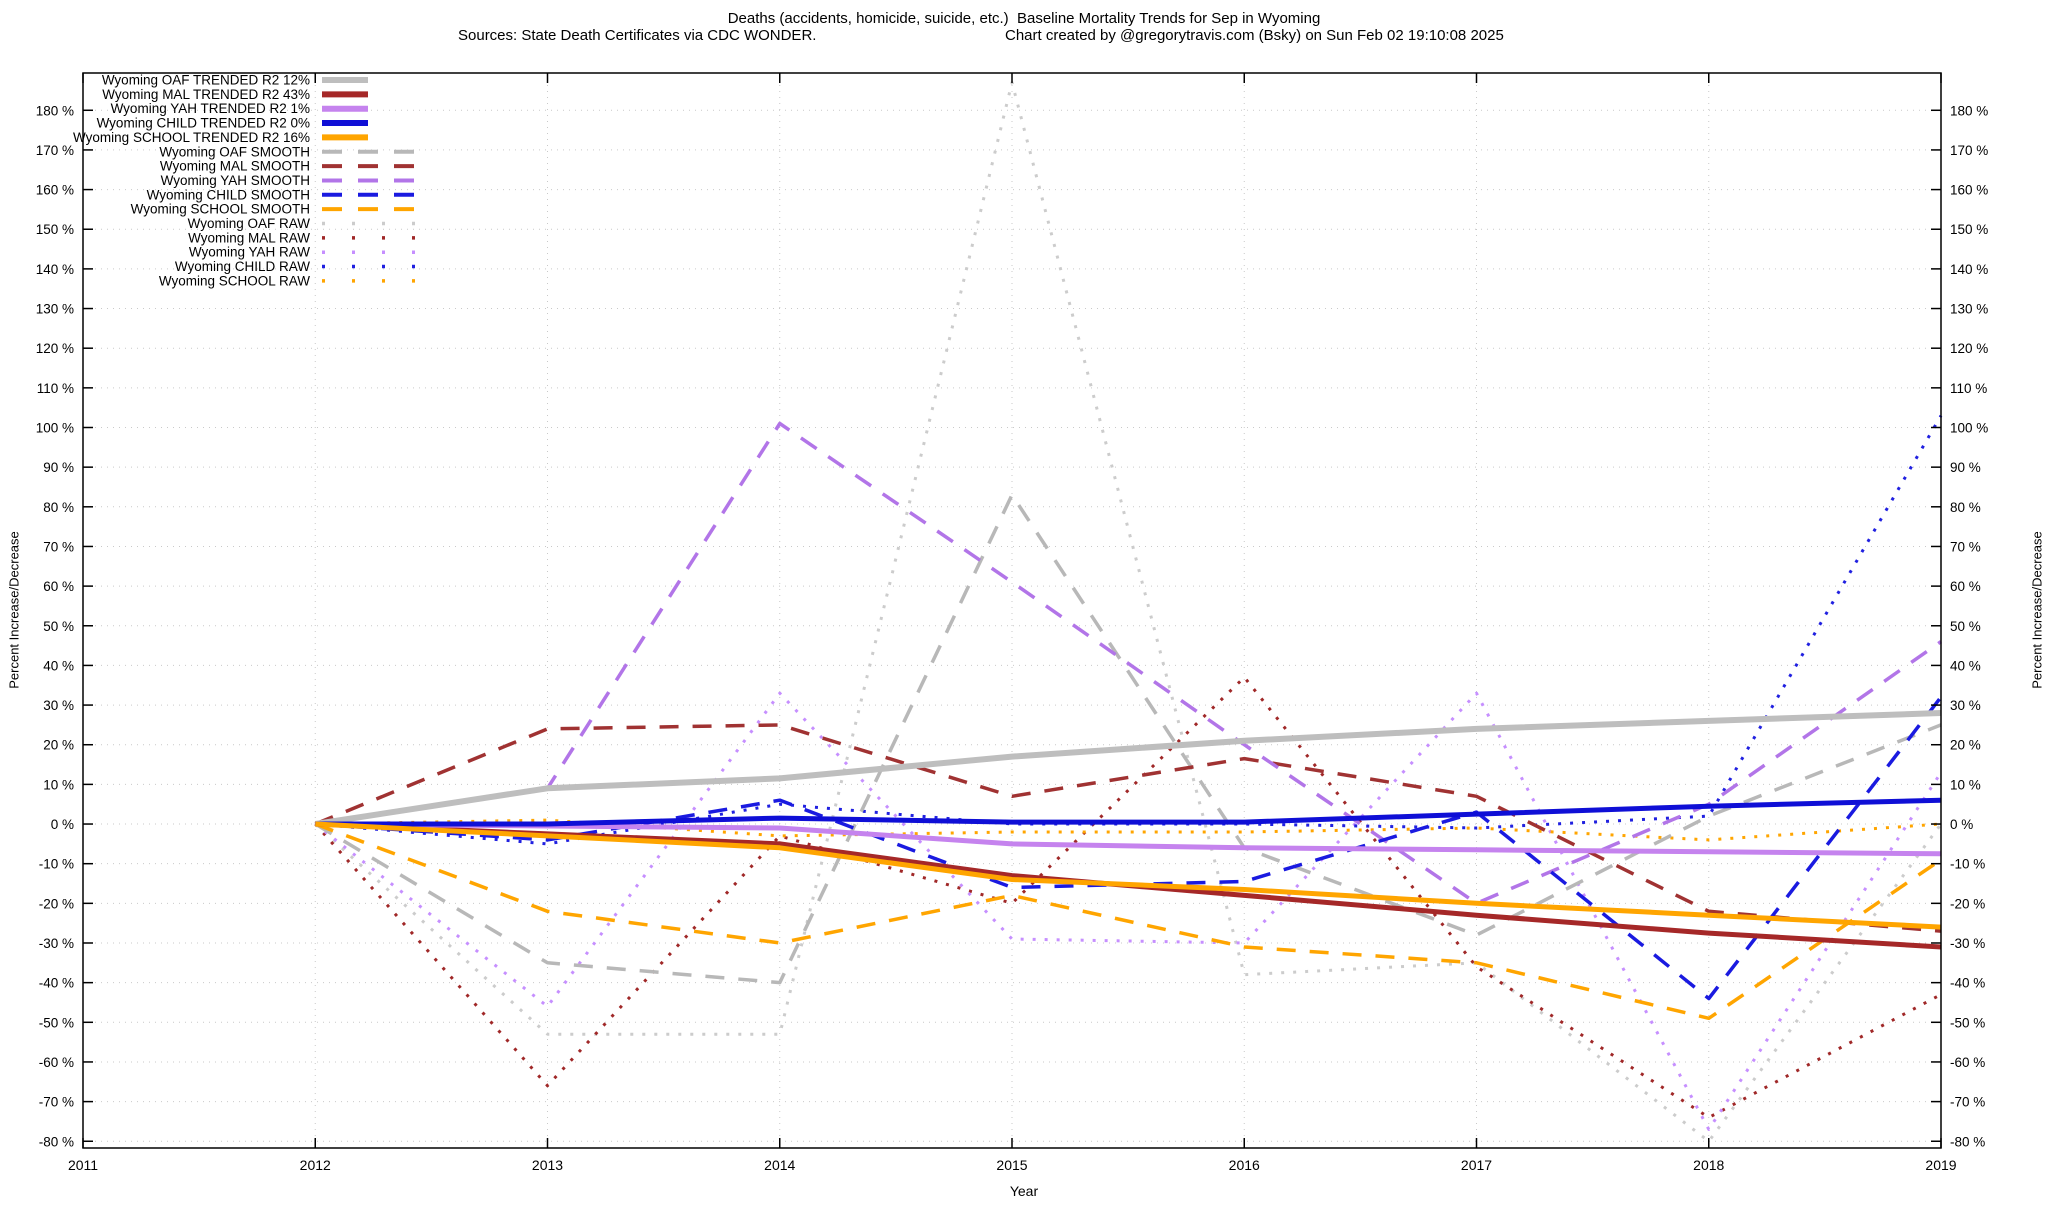 The height and width of the screenshot is (1205, 2048). Describe the element at coordinates (58, 705) in the screenshot. I see `y-tick-label-left: 30 %` at that location.